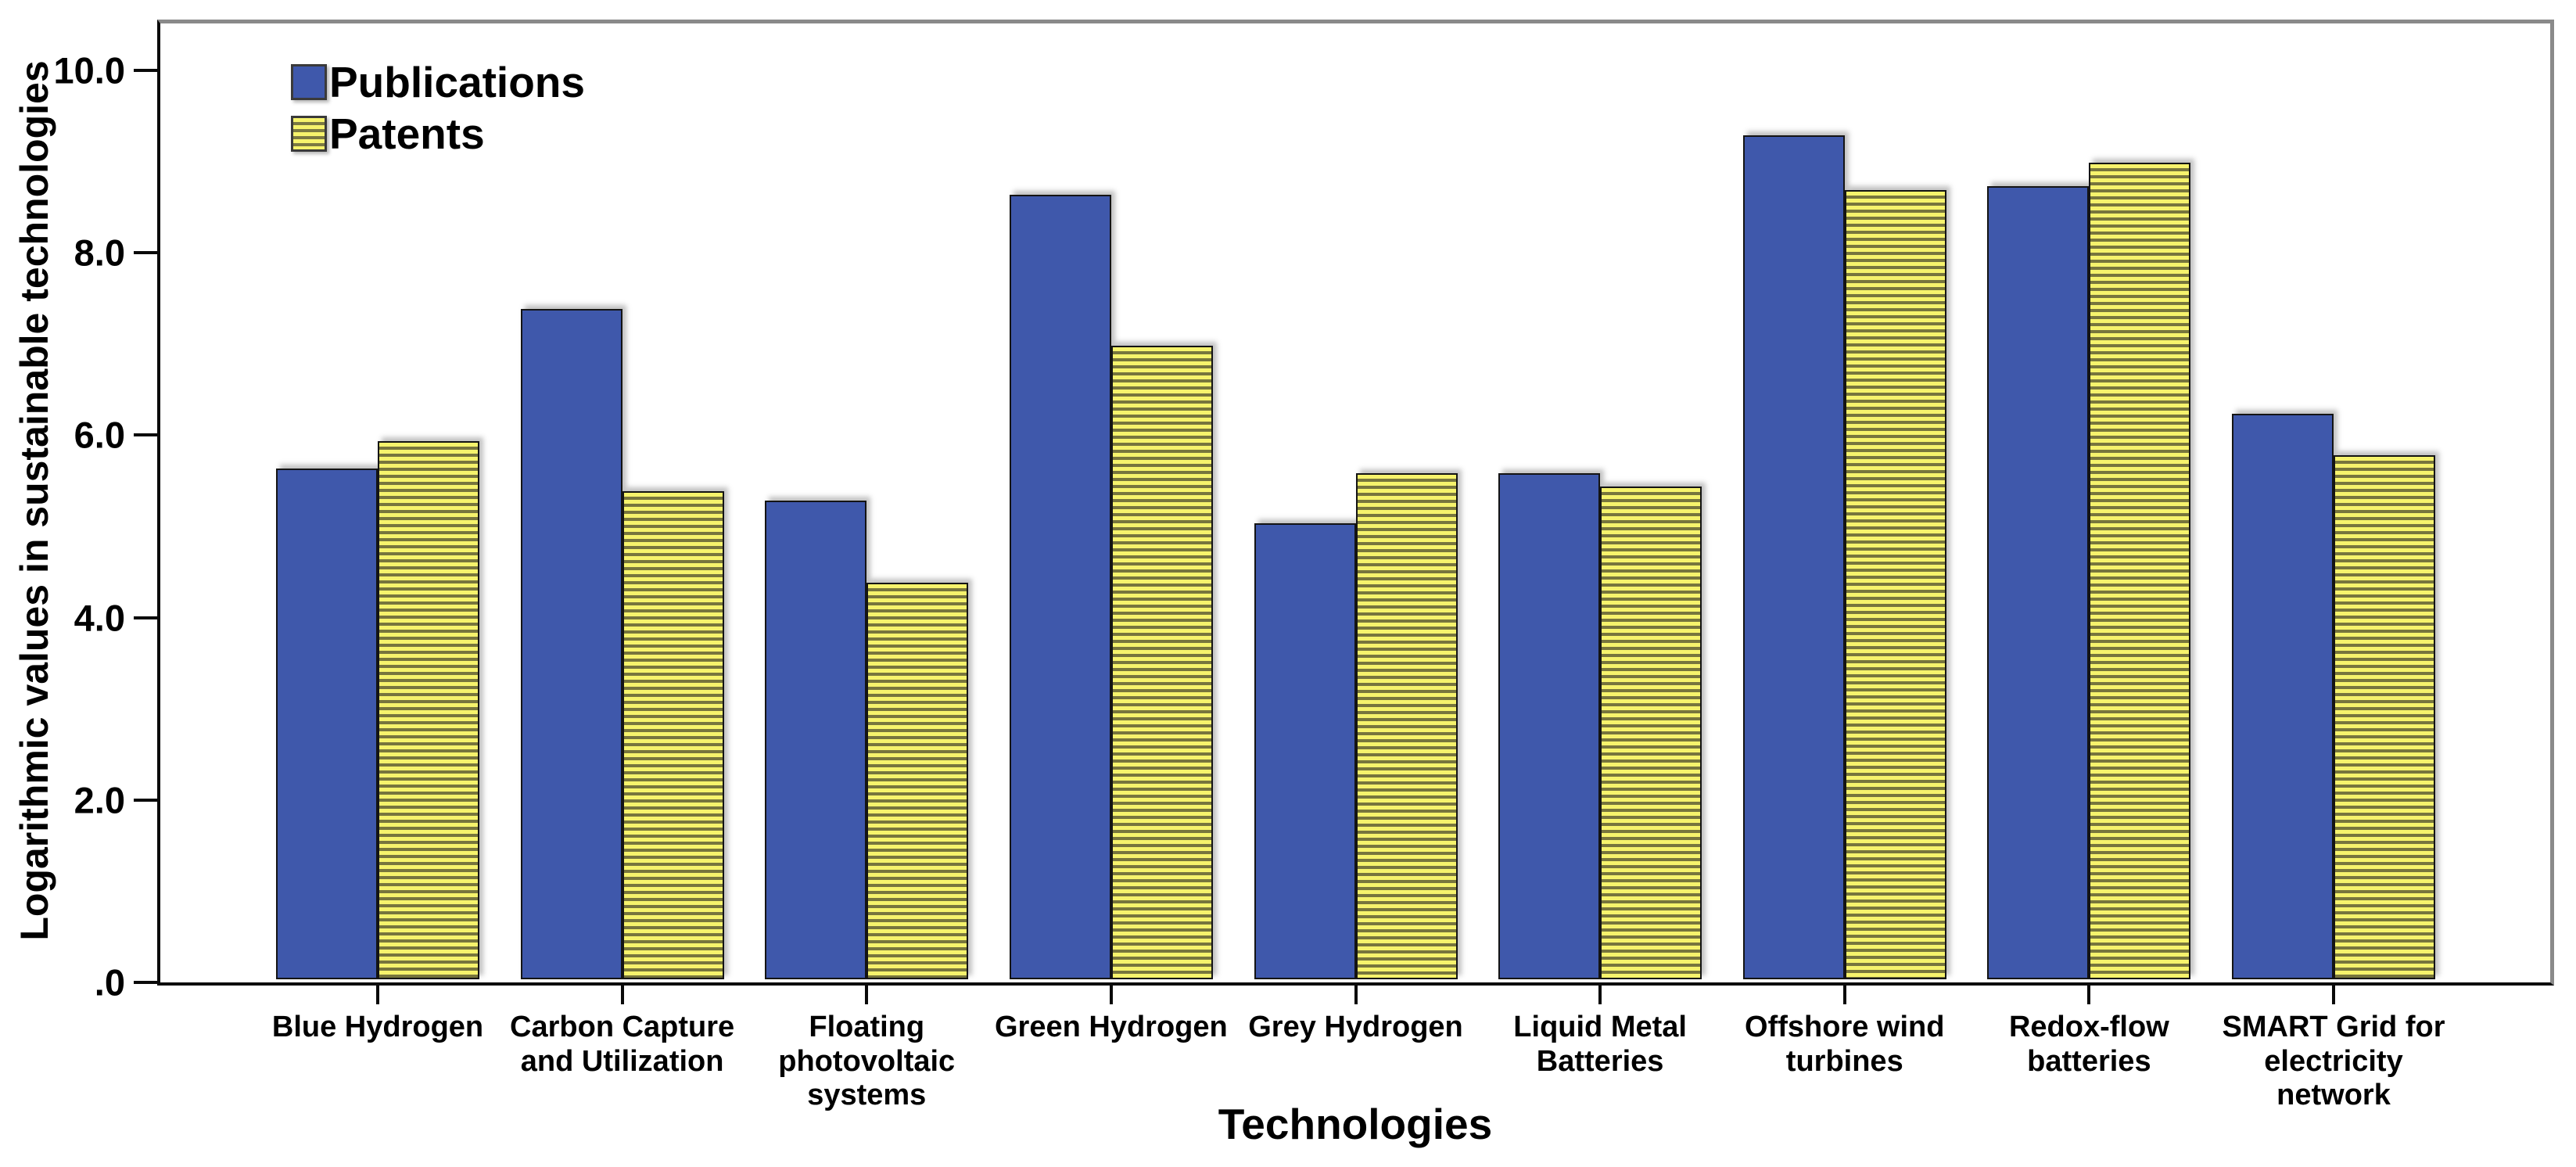 The image size is (2576, 1167). I want to click on category-label: Offshore wind turbines, so click(1845, 1044).